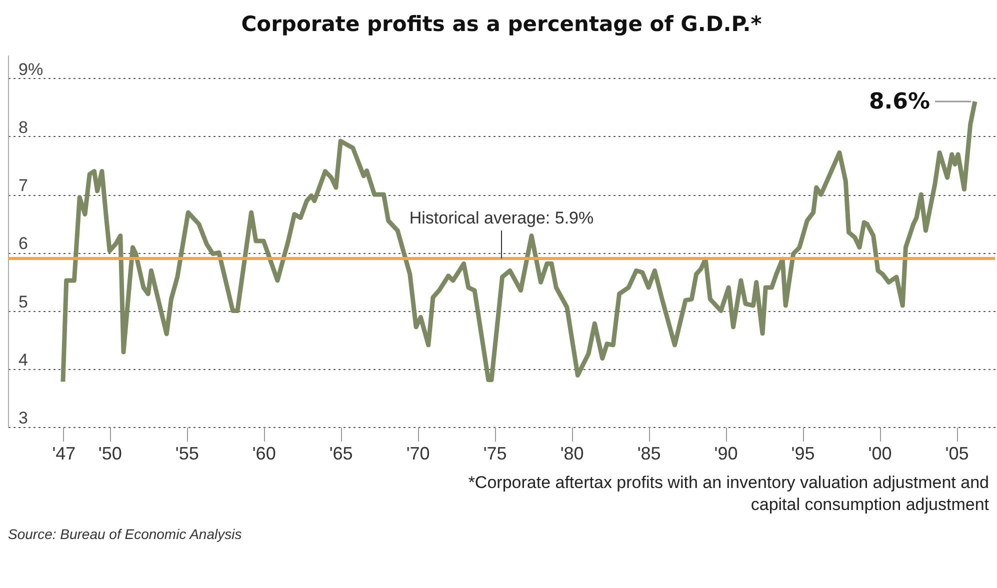 The height and width of the screenshot is (588, 997). What do you see at coordinates (31, 69) in the screenshot?
I see `y-tick-label: 9%` at bounding box center [31, 69].